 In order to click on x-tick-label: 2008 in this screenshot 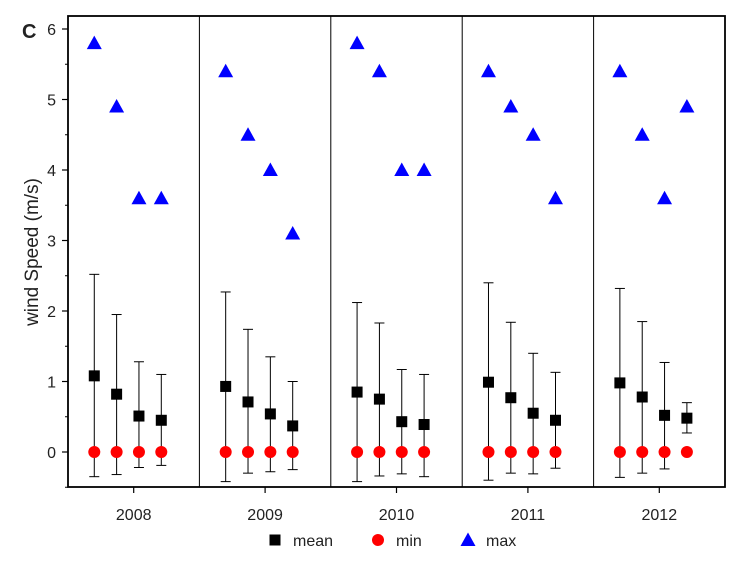, I will do `click(134, 515)`.